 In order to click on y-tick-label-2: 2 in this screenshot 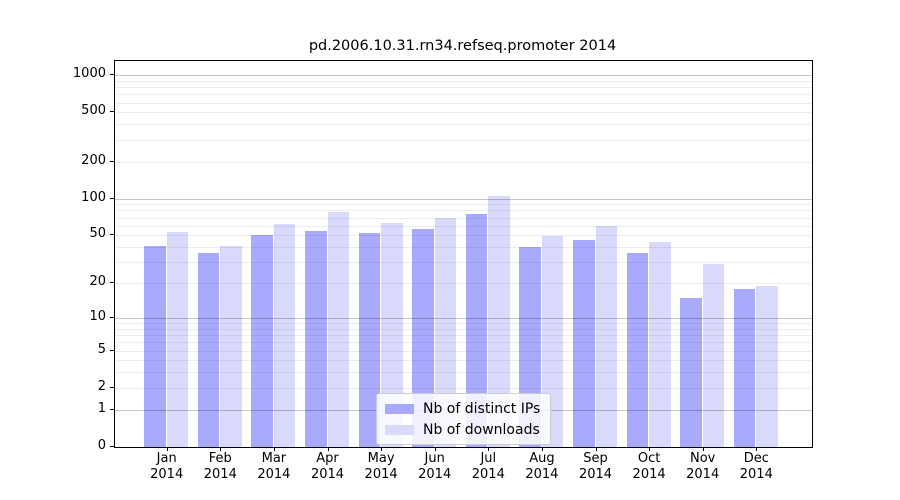, I will do `click(101, 386)`.